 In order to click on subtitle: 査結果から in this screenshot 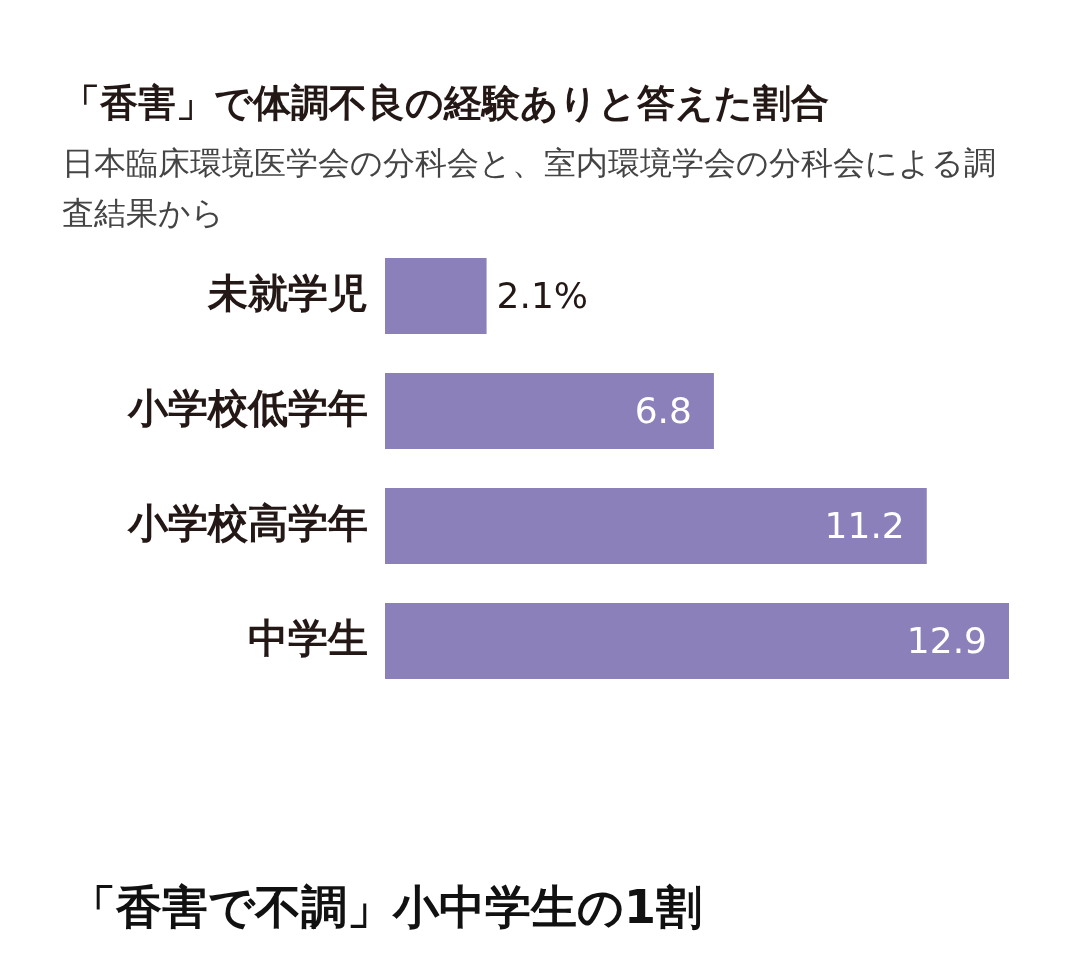, I will do `click(143, 213)`.